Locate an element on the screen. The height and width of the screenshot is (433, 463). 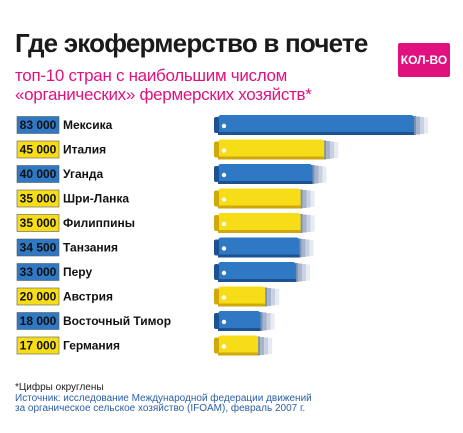
category-label-3: Шри-Ланка is located at coordinates (96, 199).